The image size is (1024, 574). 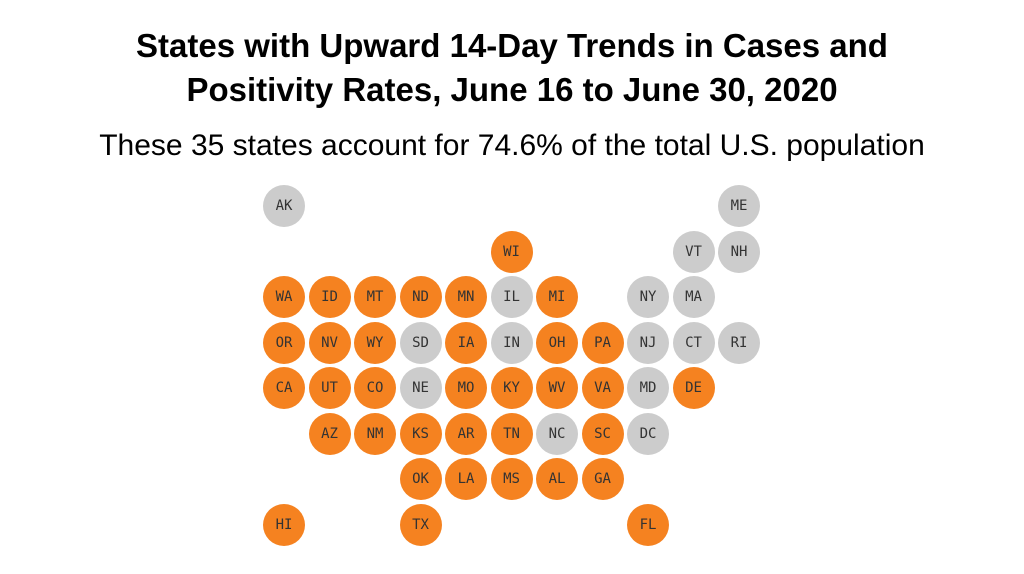 What do you see at coordinates (420, 433) in the screenshot?
I see `state-tile-ks: KS` at bounding box center [420, 433].